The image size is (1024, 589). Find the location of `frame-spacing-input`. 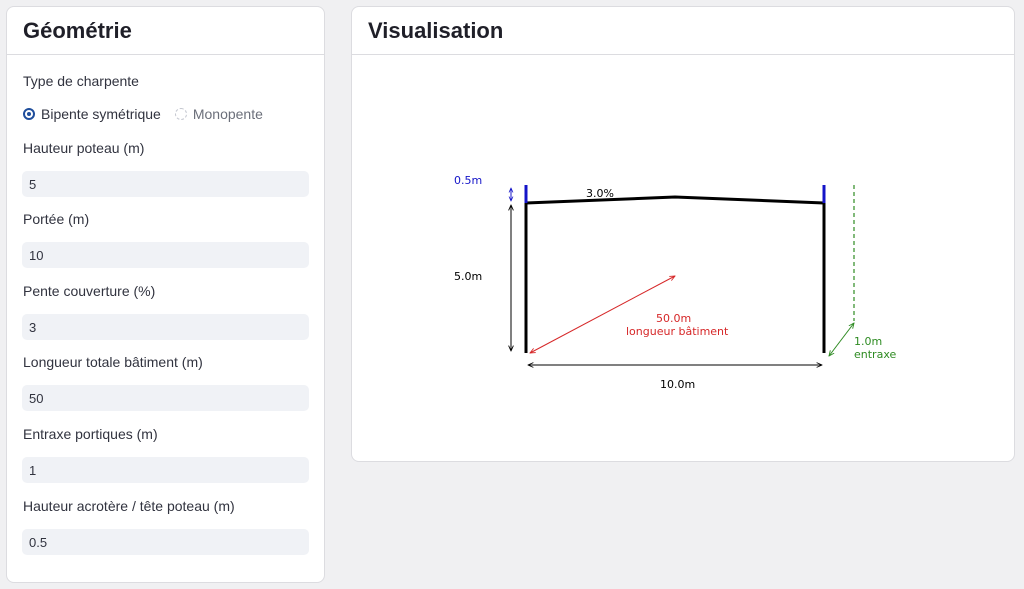

frame-spacing-input is located at coordinates (165, 470).